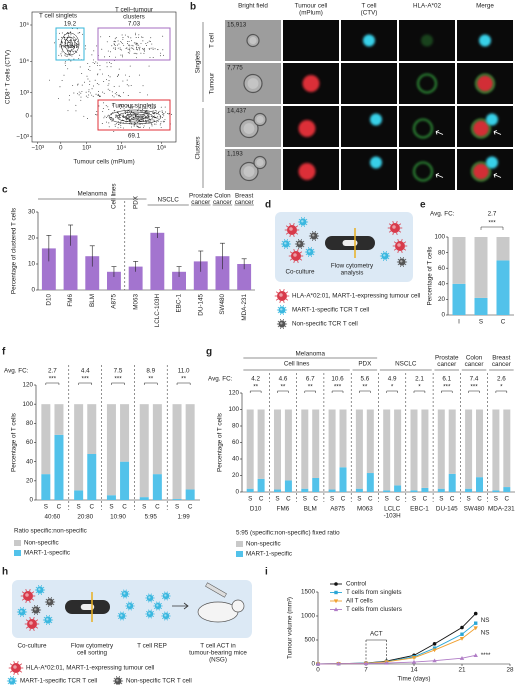 The width and height of the screenshot is (519, 685). Describe the element at coordinates (121, 148) in the screenshot. I see `x-tick-label: 10⁴` at that location.